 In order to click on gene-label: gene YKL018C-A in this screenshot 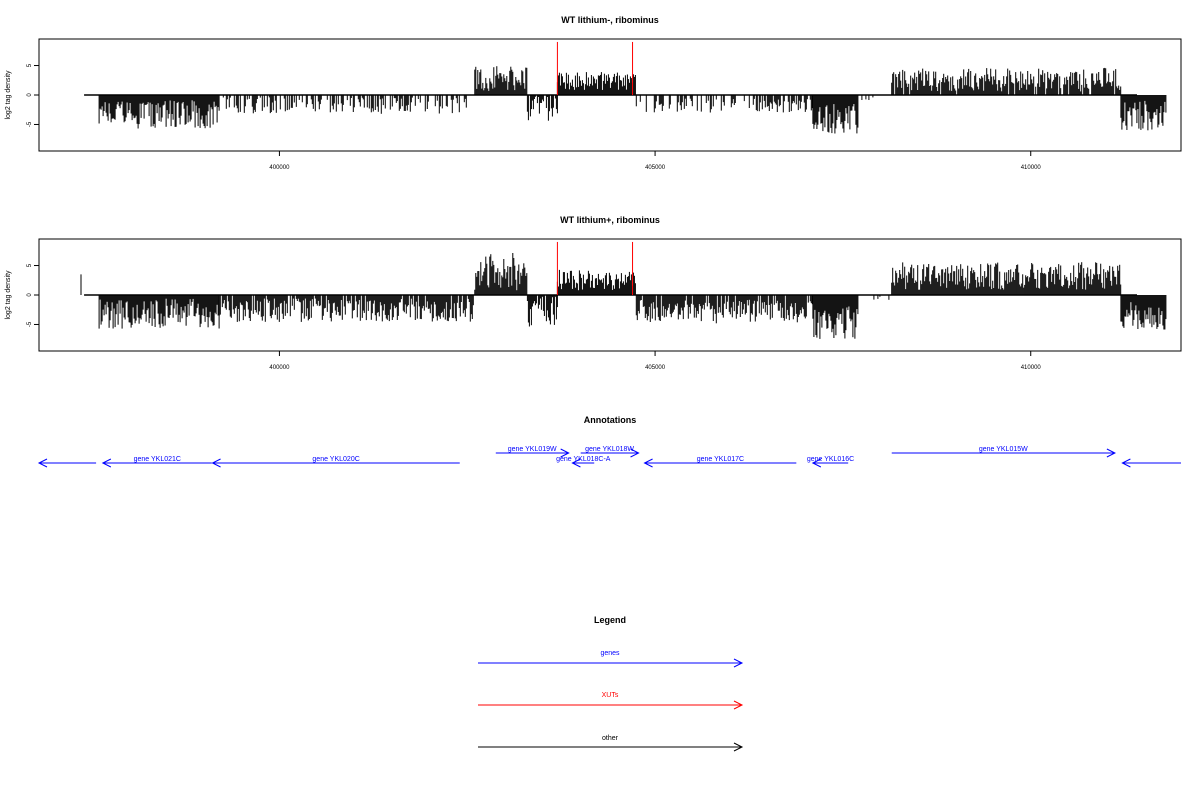, I will do `click(583, 459)`.